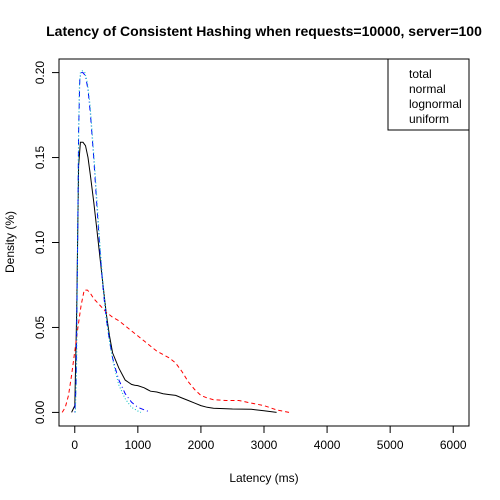  I want to click on legend-entry-normal: normal, so click(427, 89).